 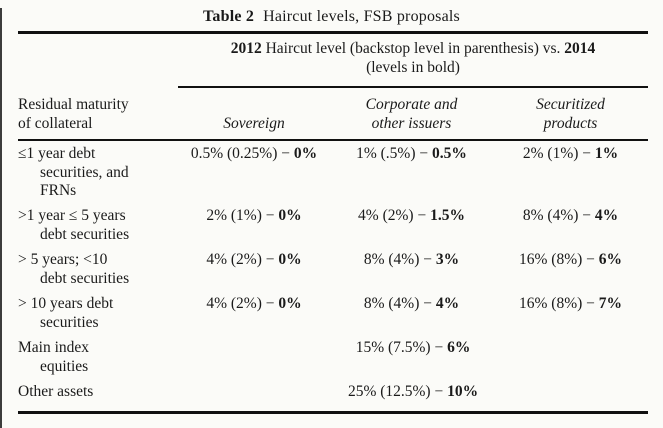 I want to click on column-header-residual-maturity: Residual maturity of collateral, so click(x=98, y=113).